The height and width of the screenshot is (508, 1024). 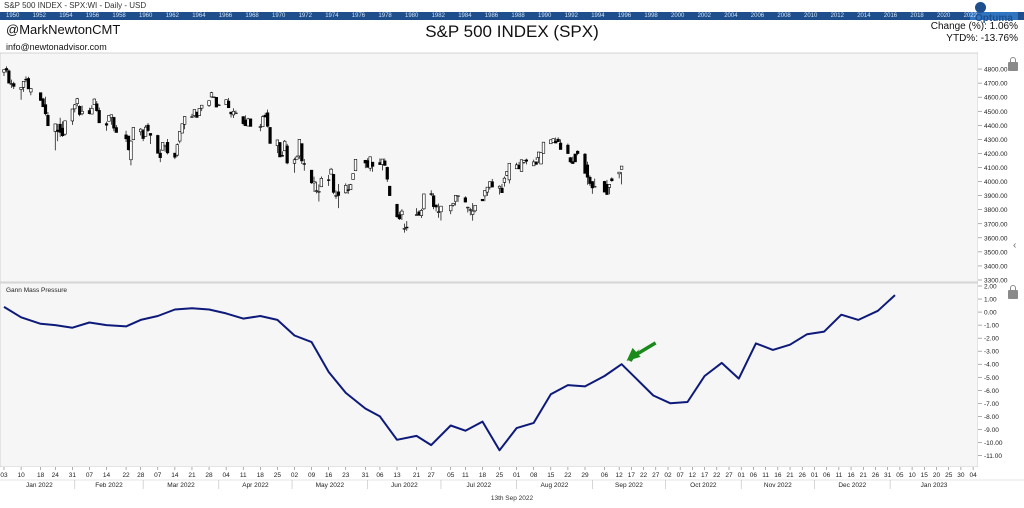 I want to click on year-label: 1988, so click(x=518, y=16).